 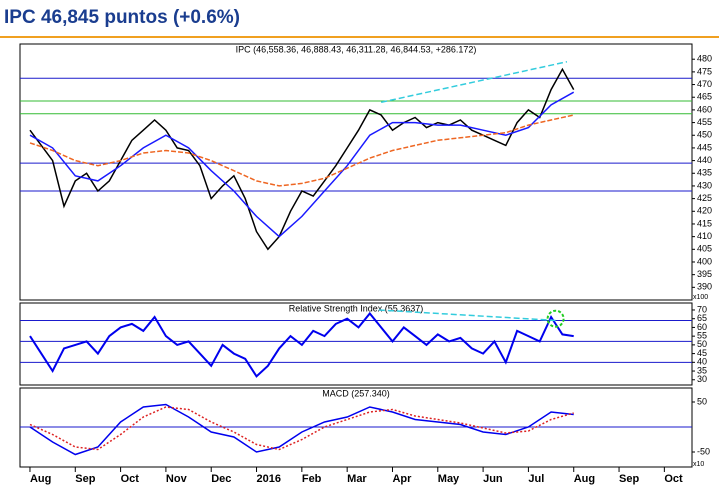 I want to click on y-tick-label: 60, so click(x=702, y=327).